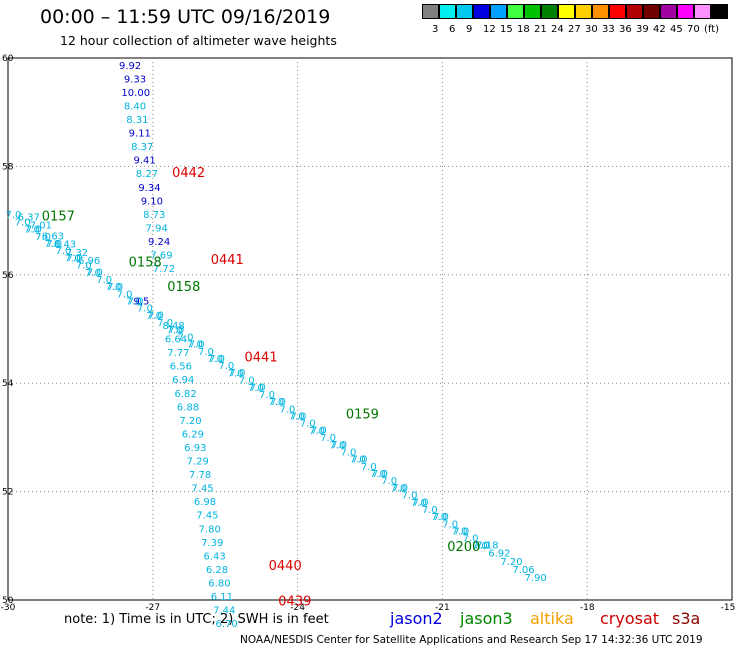 Image resolution: width=740 pixels, height=650 pixels. What do you see at coordinates (7, 493) in the screenshot?
I see `lat-tick-label: 52` at bounding box center [7, 493].